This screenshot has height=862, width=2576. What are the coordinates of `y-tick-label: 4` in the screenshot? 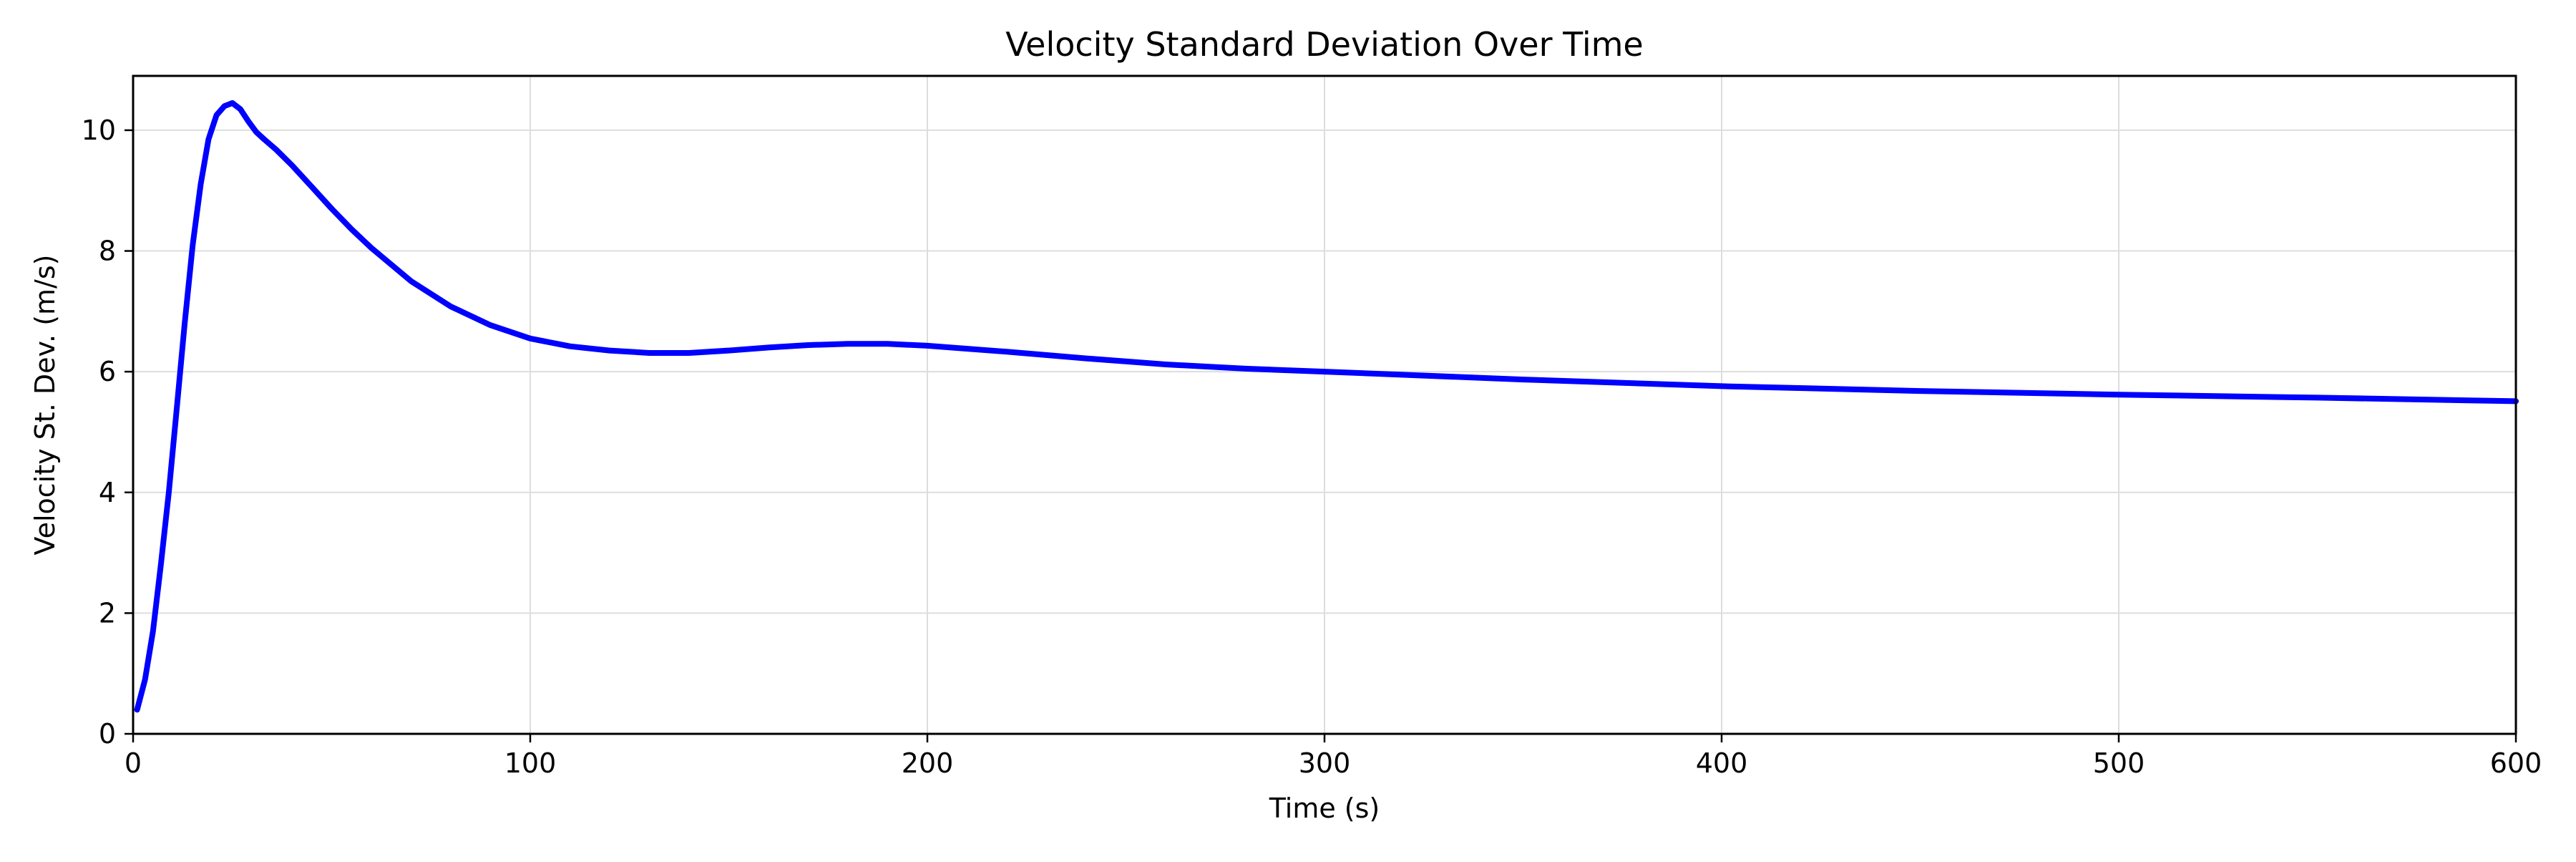 It's located at (107, 492).